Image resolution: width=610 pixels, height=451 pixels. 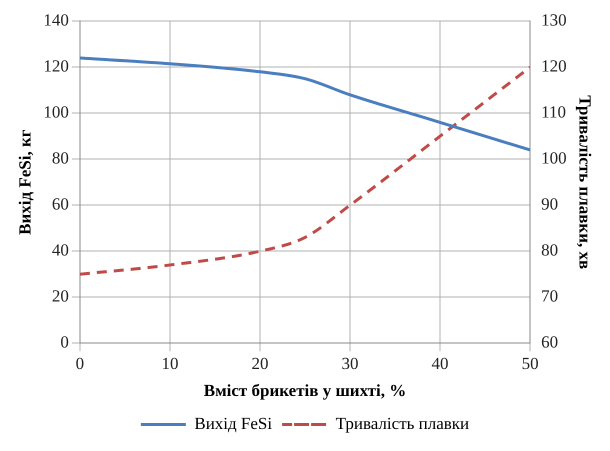 What do you see at coordinates (60, 158) in the screenshot?
I see `y-tick-label: 80` at bounding box center [60, 158].